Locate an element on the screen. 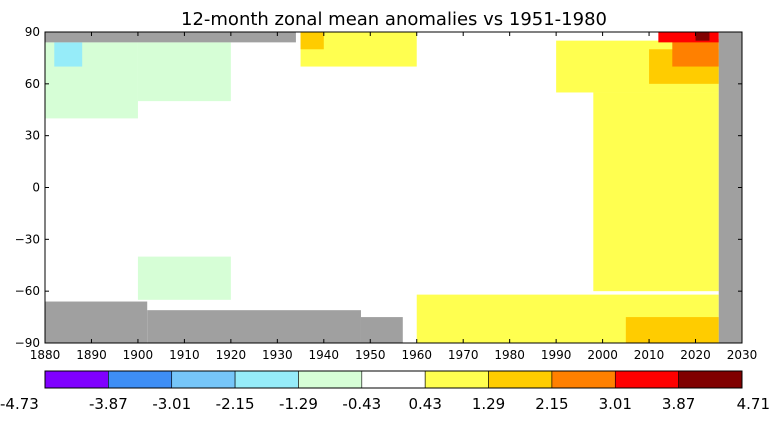 This screenshot has height=424, width=770. colorbar-label: -1.29 is located at coordinates (298, 404).